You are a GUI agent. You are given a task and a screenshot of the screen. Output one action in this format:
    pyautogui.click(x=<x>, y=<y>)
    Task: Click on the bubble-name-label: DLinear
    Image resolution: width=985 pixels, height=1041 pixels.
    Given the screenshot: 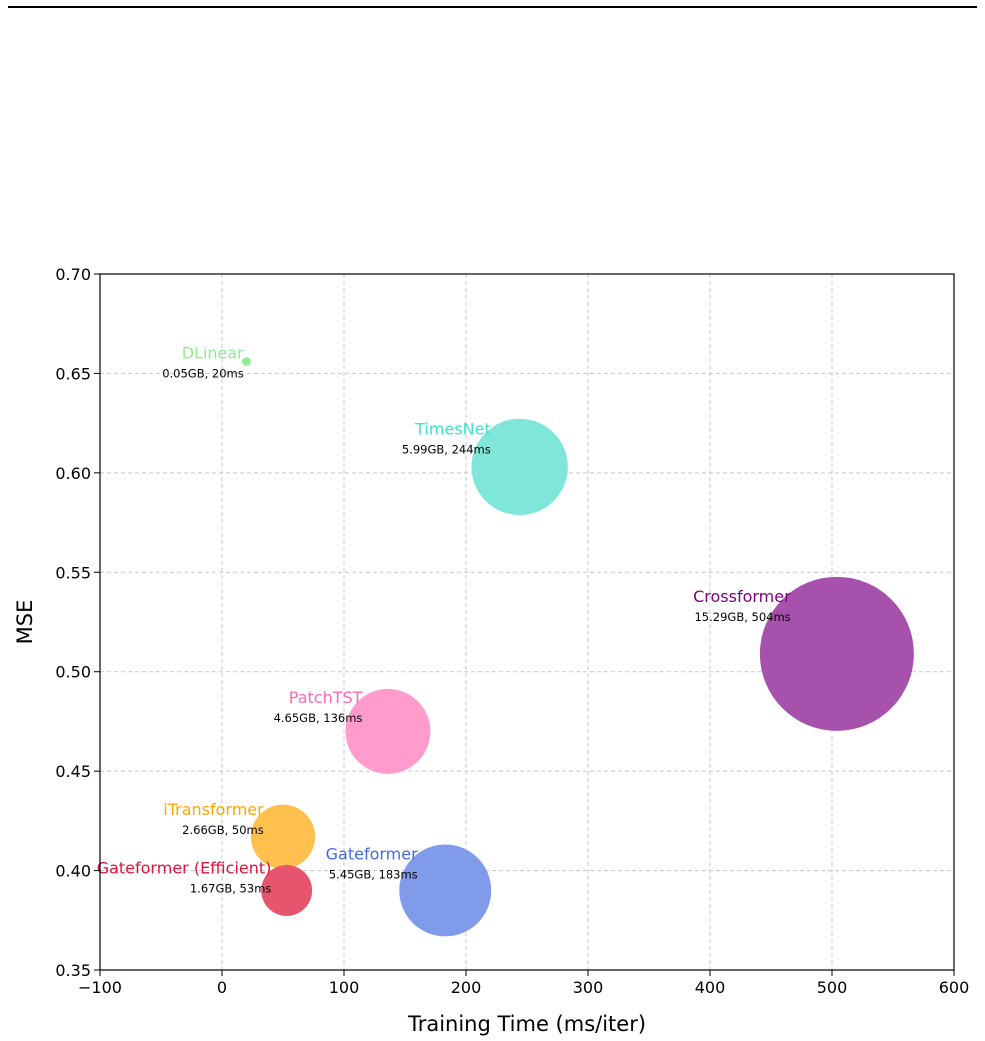 What is the action you would take?
    pyautogui.click(x=213, y=353)
    